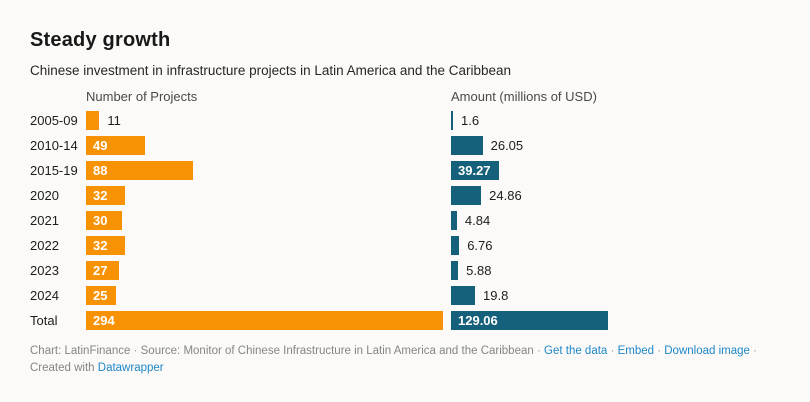  Describe the element at coordinates (44, 295) in the screenshot. I see `row-label: 2024` at that location.